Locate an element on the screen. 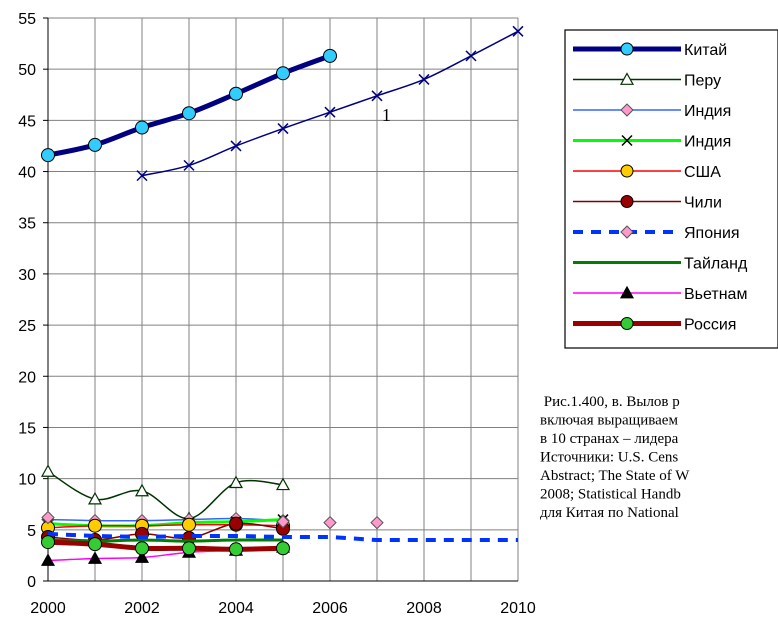  legend-item: Перу is located at coordinates (647, 81).